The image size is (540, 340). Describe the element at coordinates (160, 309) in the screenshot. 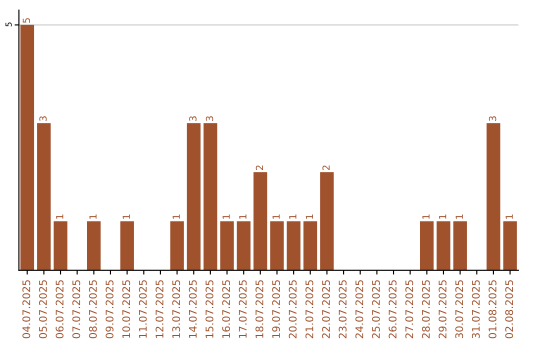

I see `x-tick-label: 12.07.2025` at that location.